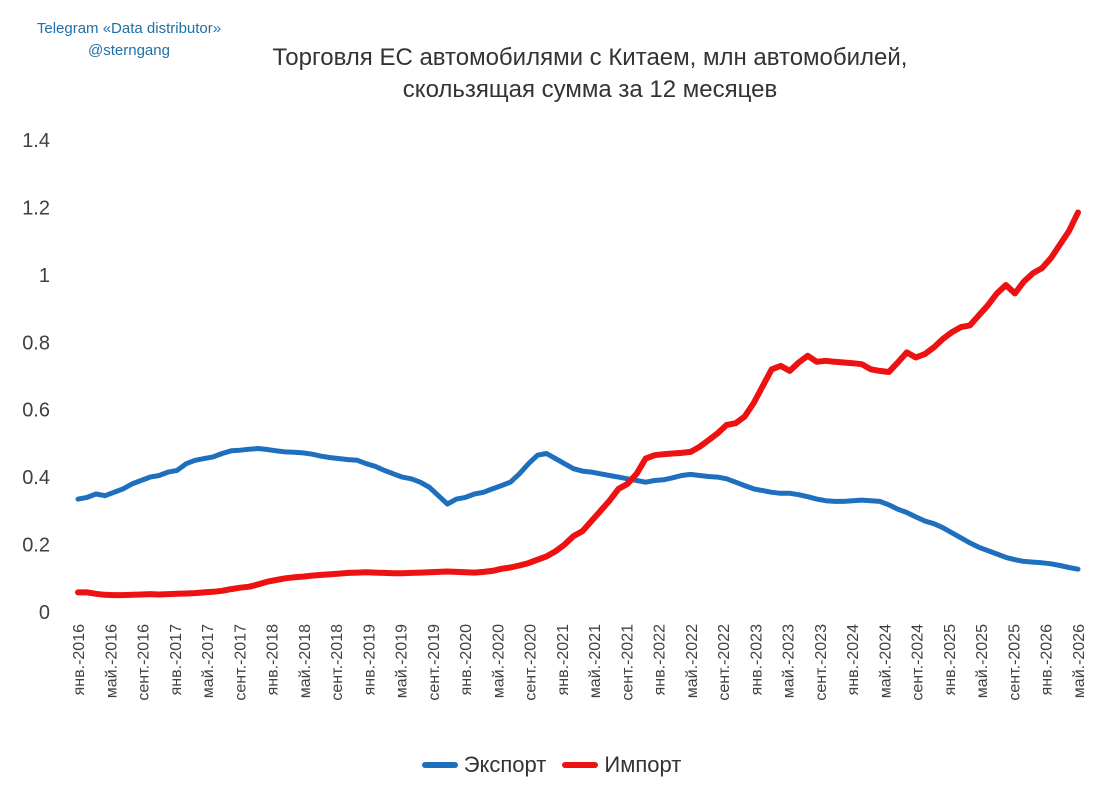 The width and height of the screenshot is (1103, 800). I want to click on y-tick-label: 0.8, so click(36, 343).